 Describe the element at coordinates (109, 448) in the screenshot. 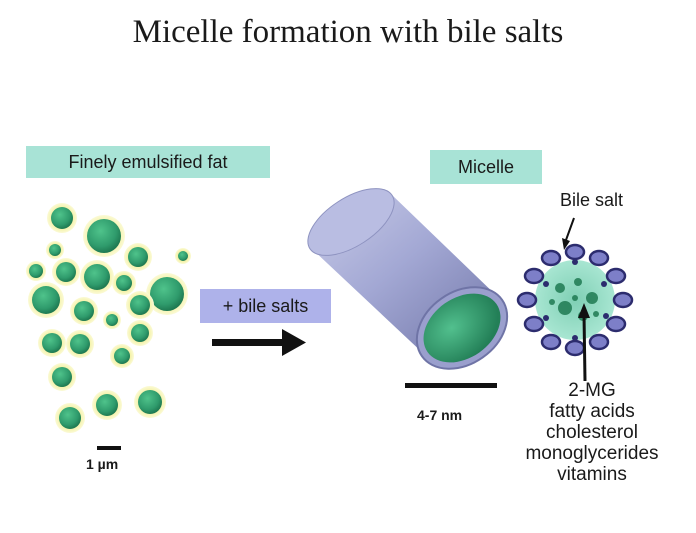

I see `scale-bar-um` at that location.